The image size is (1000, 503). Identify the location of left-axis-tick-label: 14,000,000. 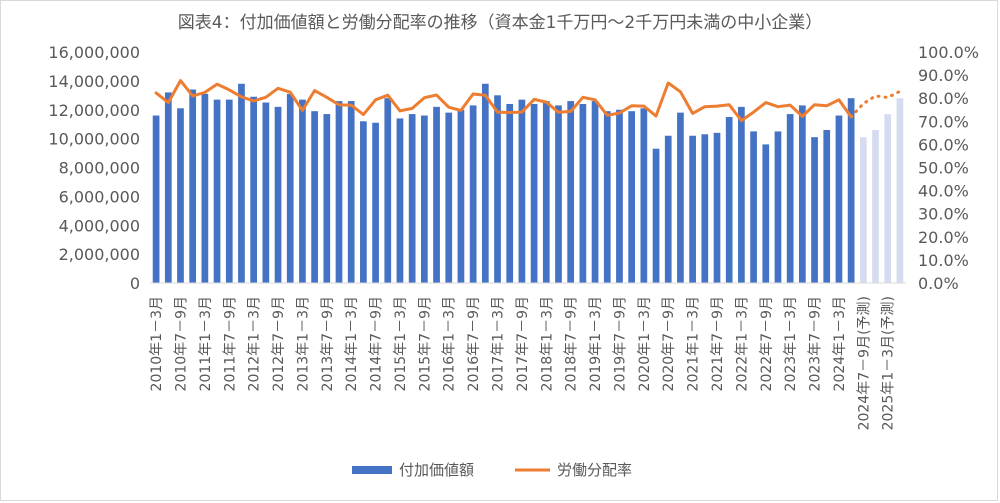
(94, 81).